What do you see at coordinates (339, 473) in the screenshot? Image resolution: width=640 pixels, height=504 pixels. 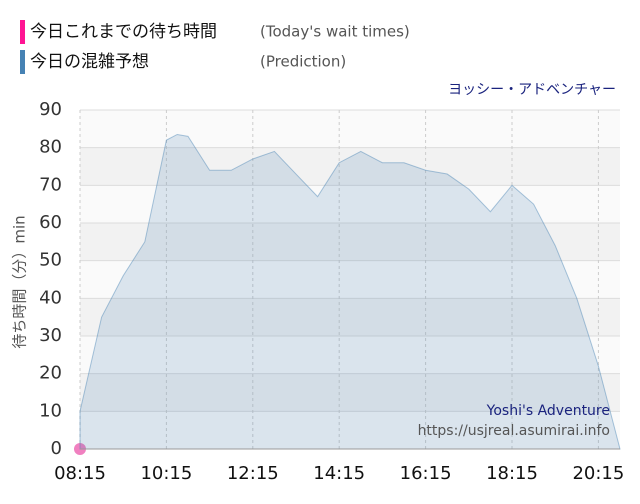 I see `x-tick-label: 14:15` at bounding box center [339, 473].